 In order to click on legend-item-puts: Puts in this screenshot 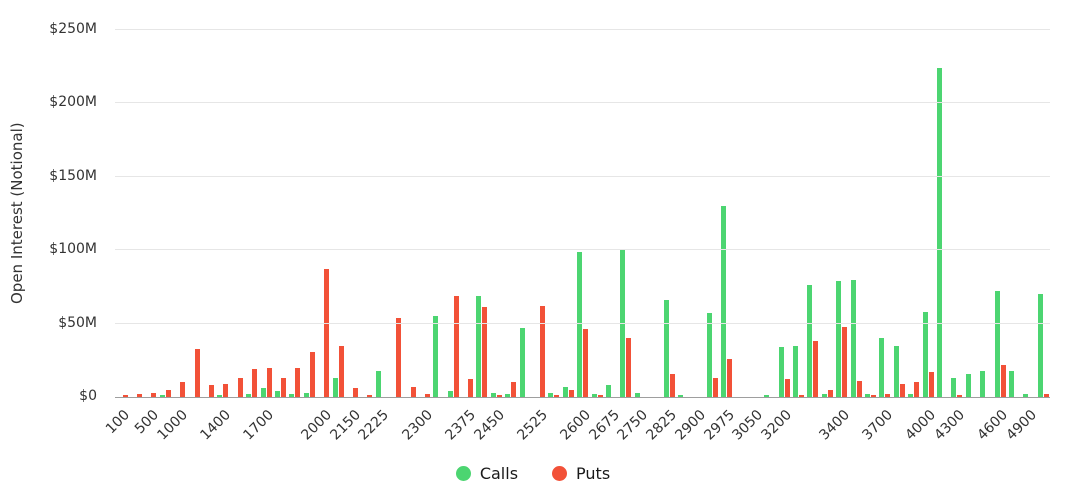, I will do `click(581, 473)`.